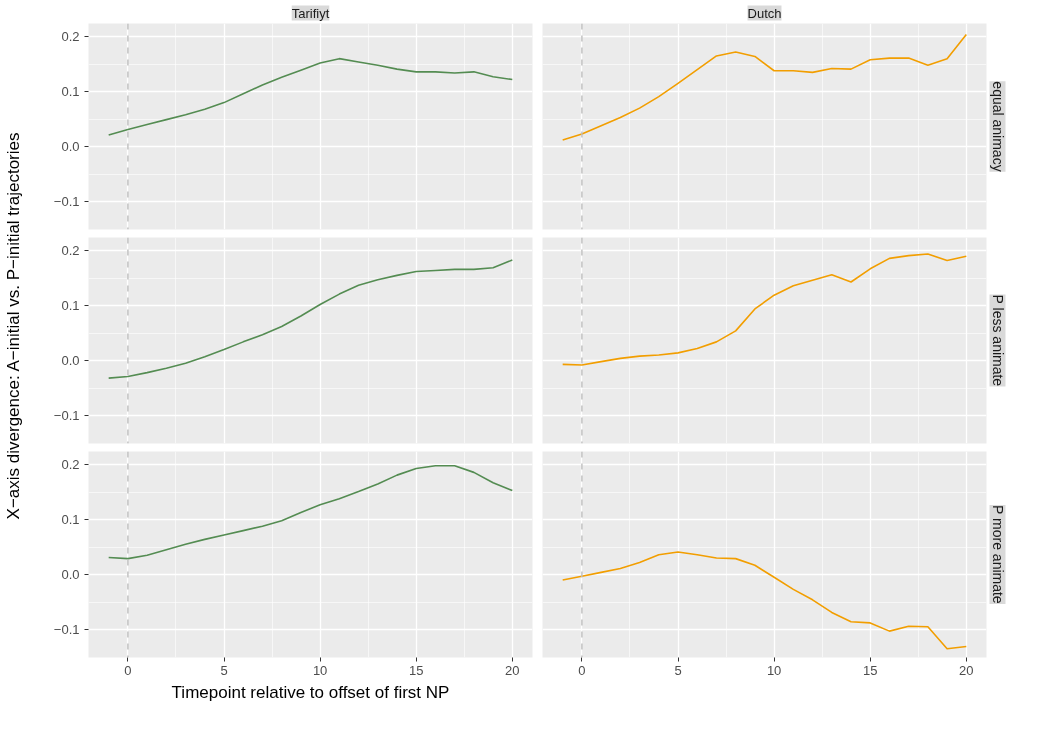 This screenshot has height=747, width=1041. I want to click on y2-axis-title: P less animate, so click(997, 340).